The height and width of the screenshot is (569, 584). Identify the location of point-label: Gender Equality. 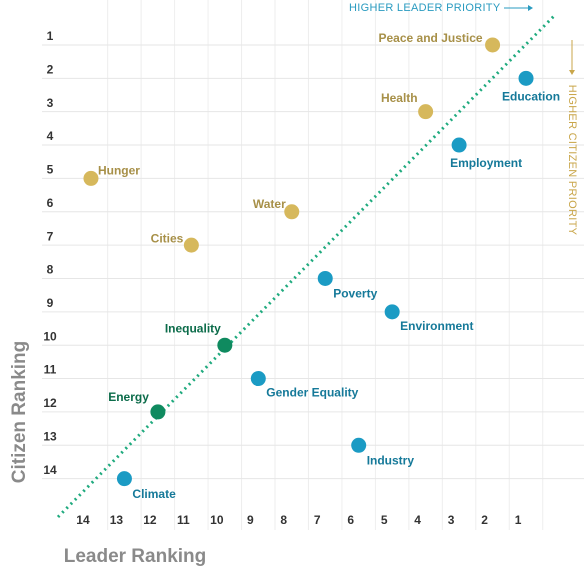
(312, 393).